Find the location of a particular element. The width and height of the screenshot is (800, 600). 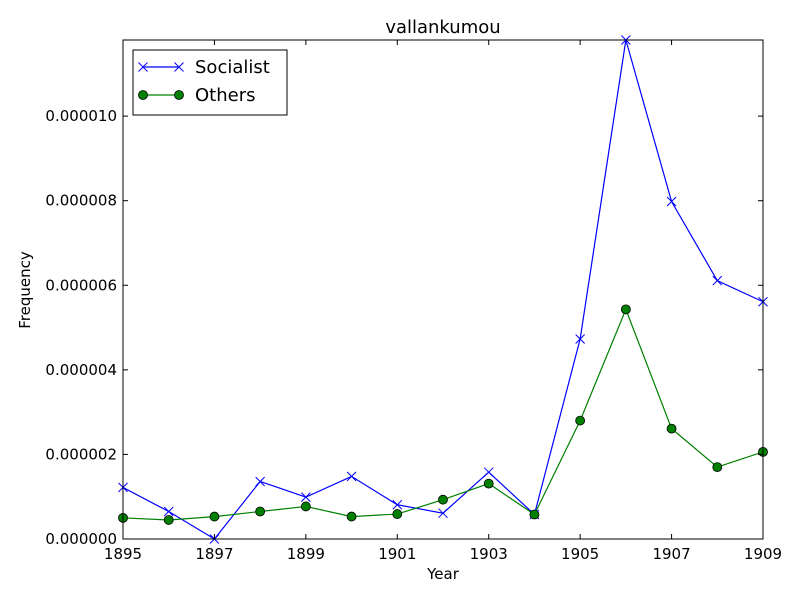

data-point-others-1902 is located at coordinates (443, 499).